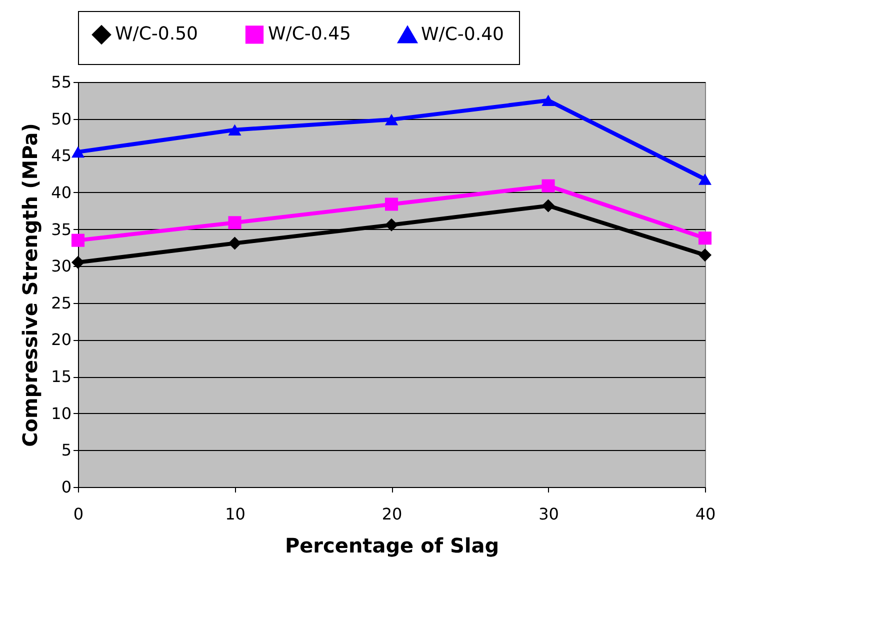 This screenshot has height=635, width=869. What do you see at coordinates (66, 450) in the screenshot?
I see `y-tick-label: 5` at bounding box center [66, 450].